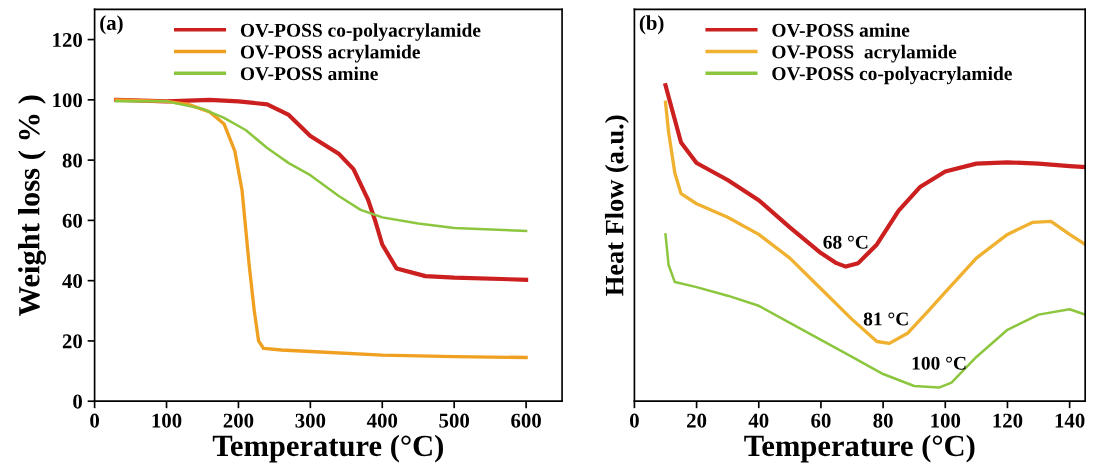 This screenshot has width=1113, height=472. I want to click on text: (b), so click(651, 25).